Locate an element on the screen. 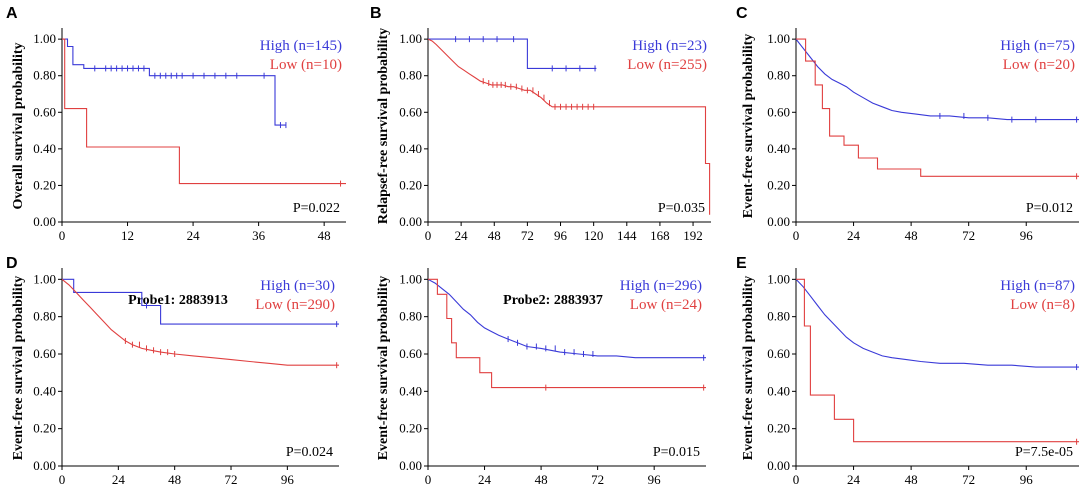 The image size is (1084, 496). p-value: P=0.024 is located at coordinates (309, 452).